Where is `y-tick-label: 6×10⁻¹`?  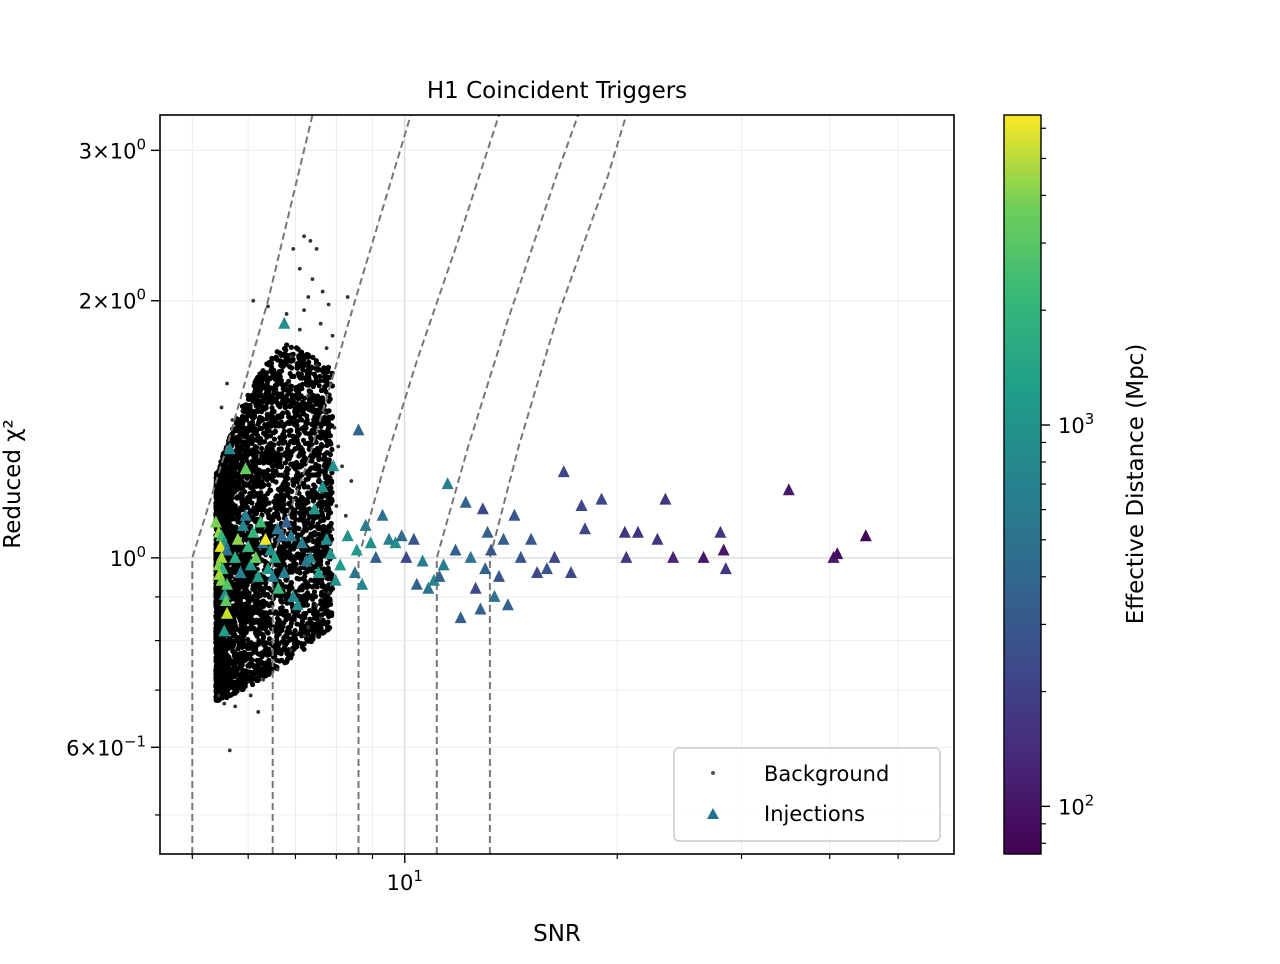
y-tick-label: 6×10⁻¹ is located at coordinates (106, 746).